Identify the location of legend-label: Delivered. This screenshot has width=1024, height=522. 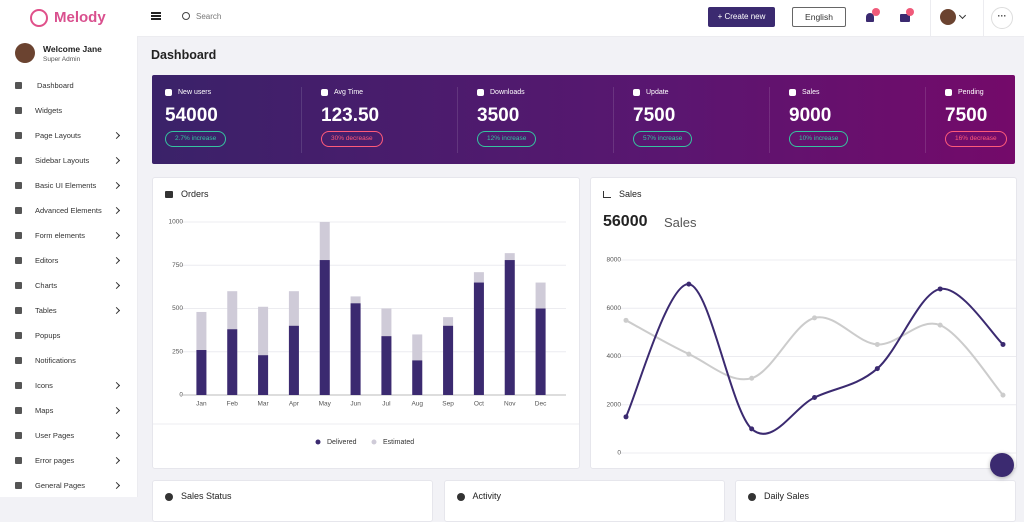
(342, 442).